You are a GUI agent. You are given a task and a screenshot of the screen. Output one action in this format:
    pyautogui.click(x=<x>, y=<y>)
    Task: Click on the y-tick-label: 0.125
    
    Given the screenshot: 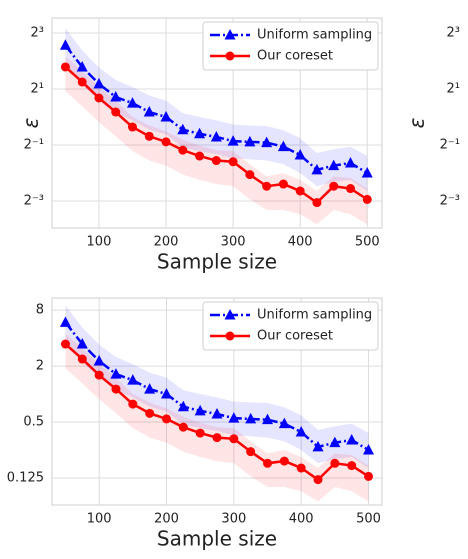 What is the action you would take?
    pyautogui.click(x=25, y=477)
    